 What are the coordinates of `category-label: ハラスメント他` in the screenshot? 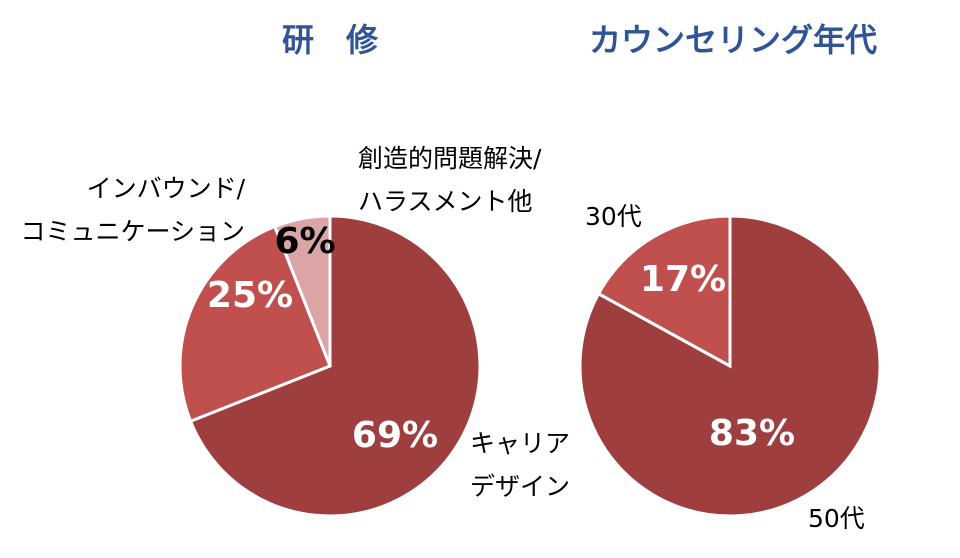 It's located at (445, 201).